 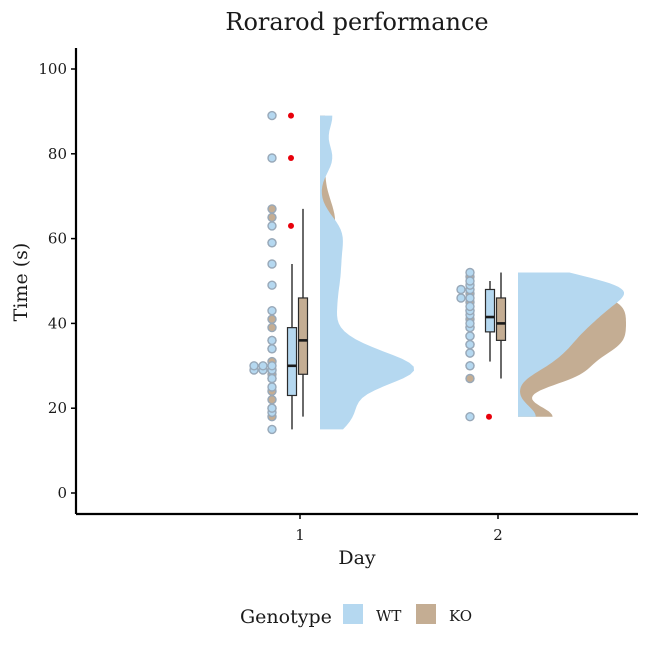 What do you see at coordinates (388, 616) in the screenshot?
I see `legend-label-wt: WT` at bounding box center [388, 616].